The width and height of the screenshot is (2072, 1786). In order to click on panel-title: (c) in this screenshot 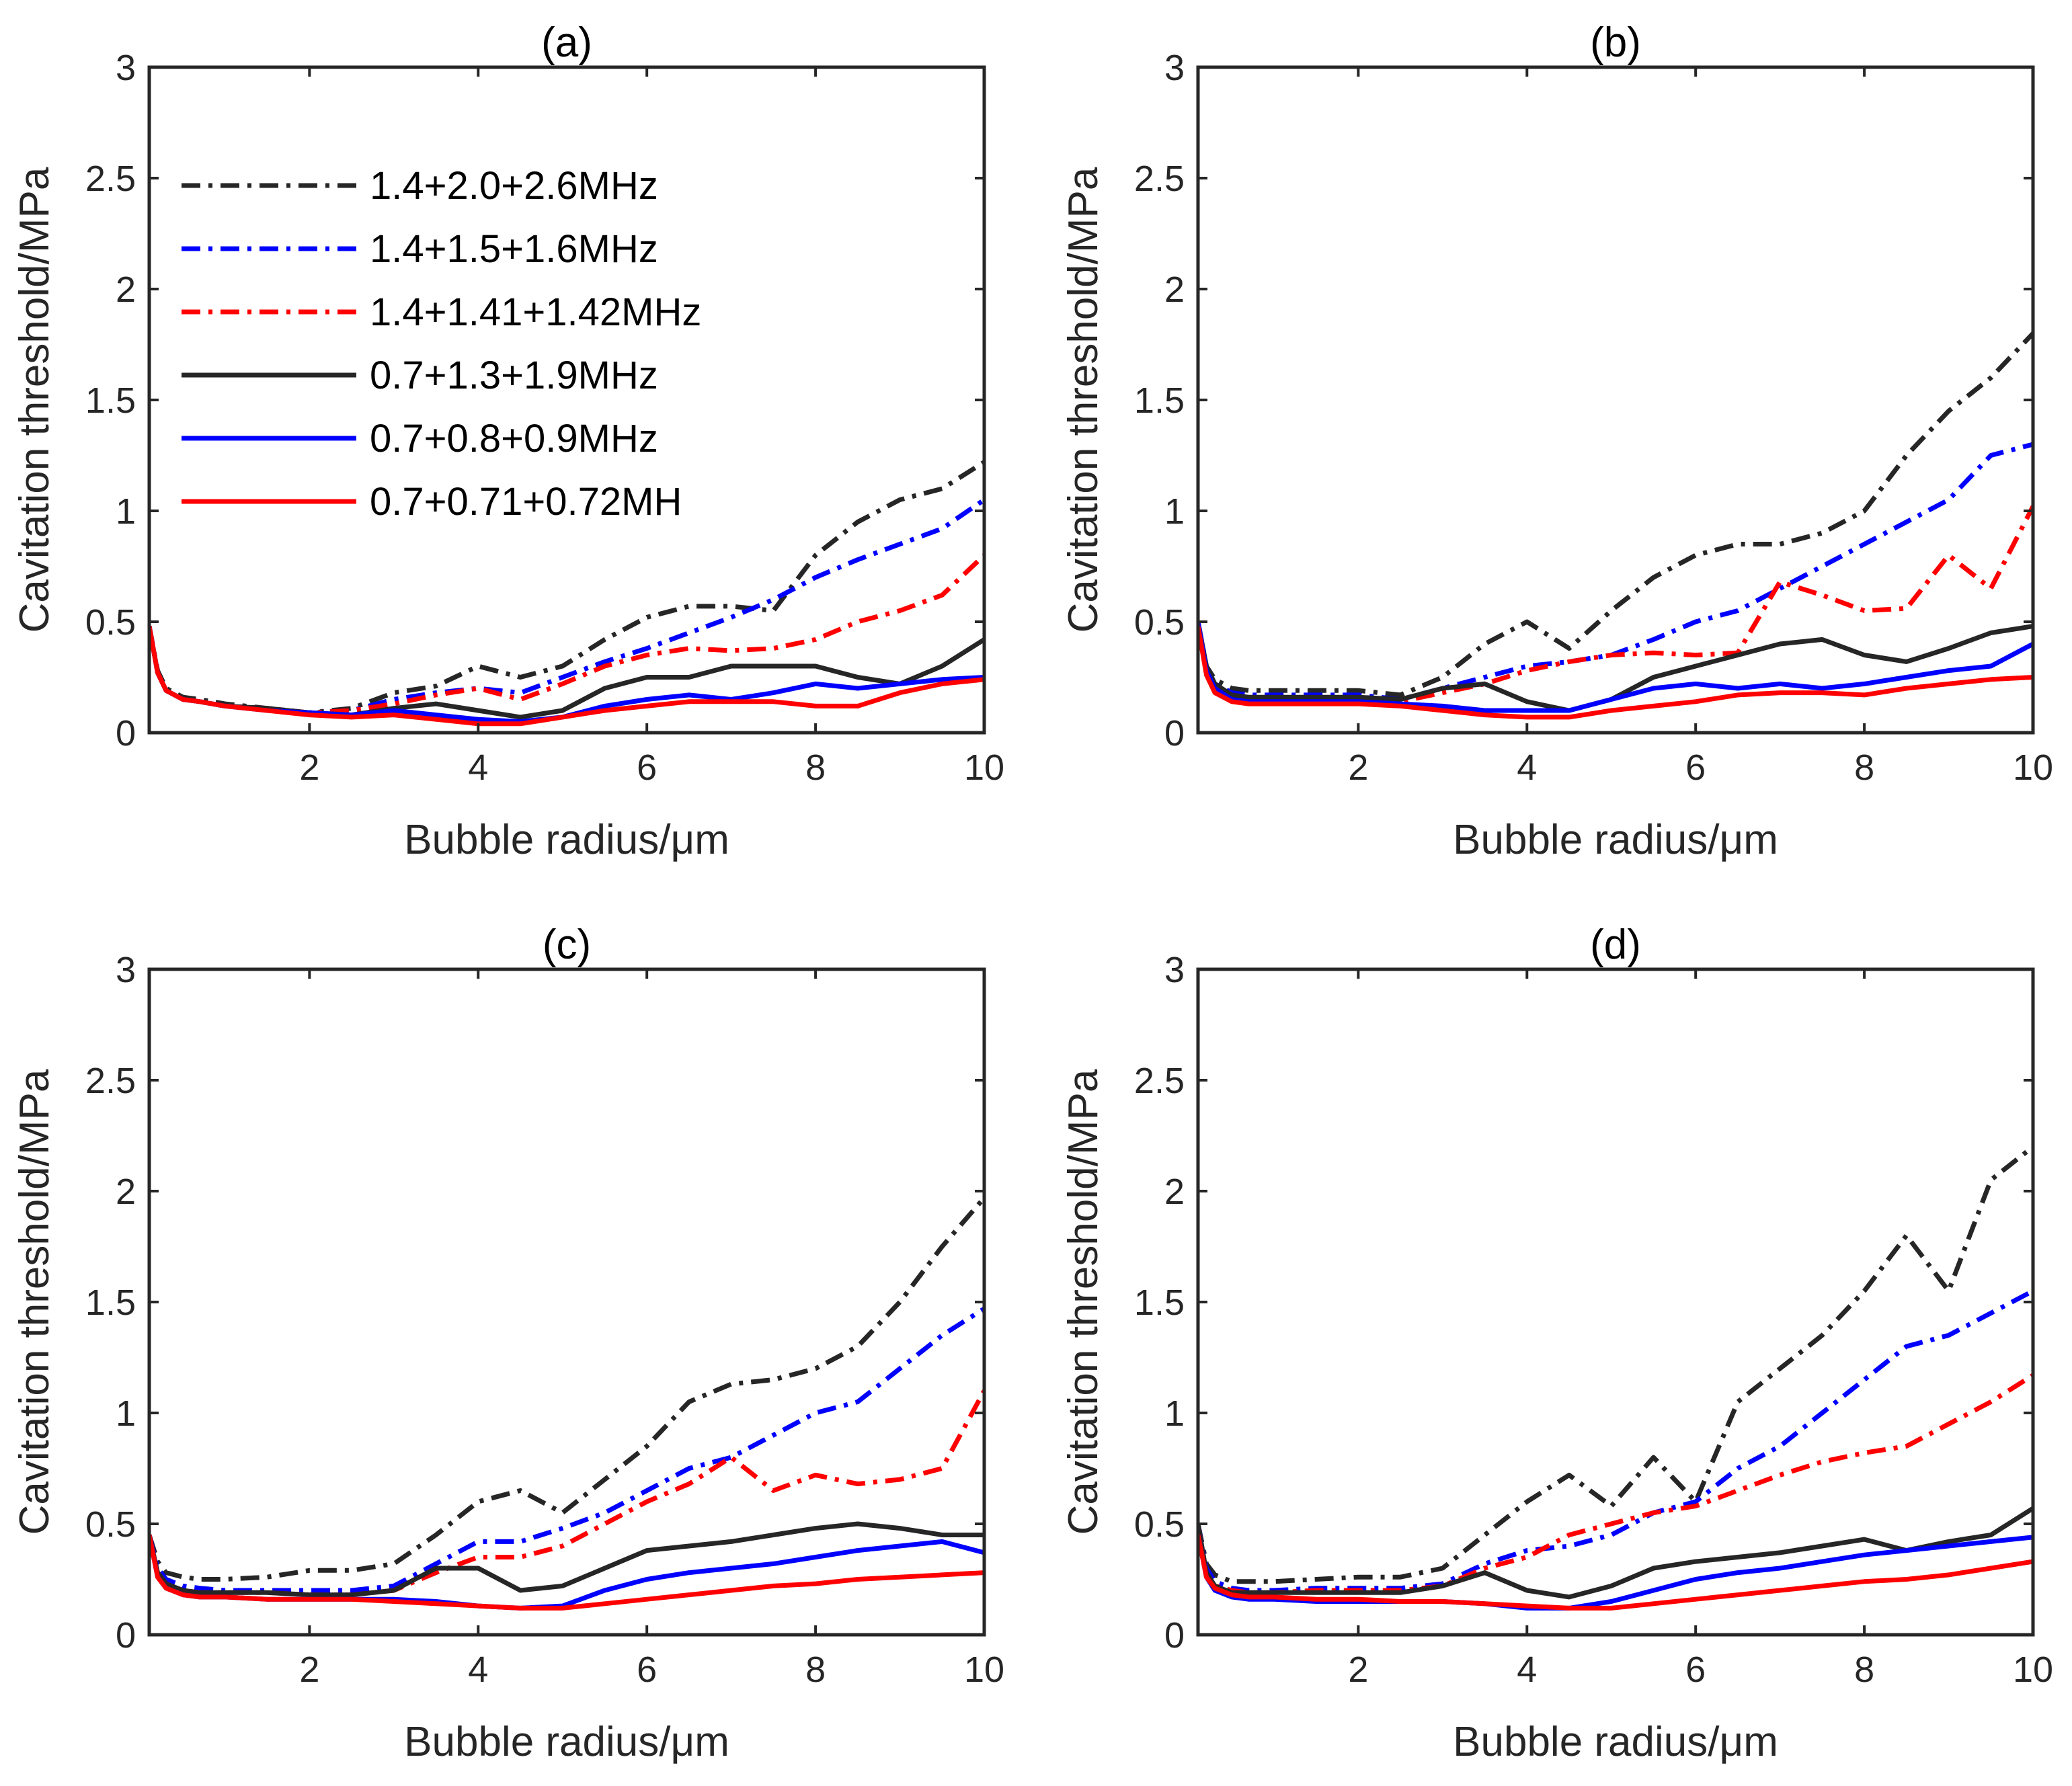, I will do `click(567, 945)`.